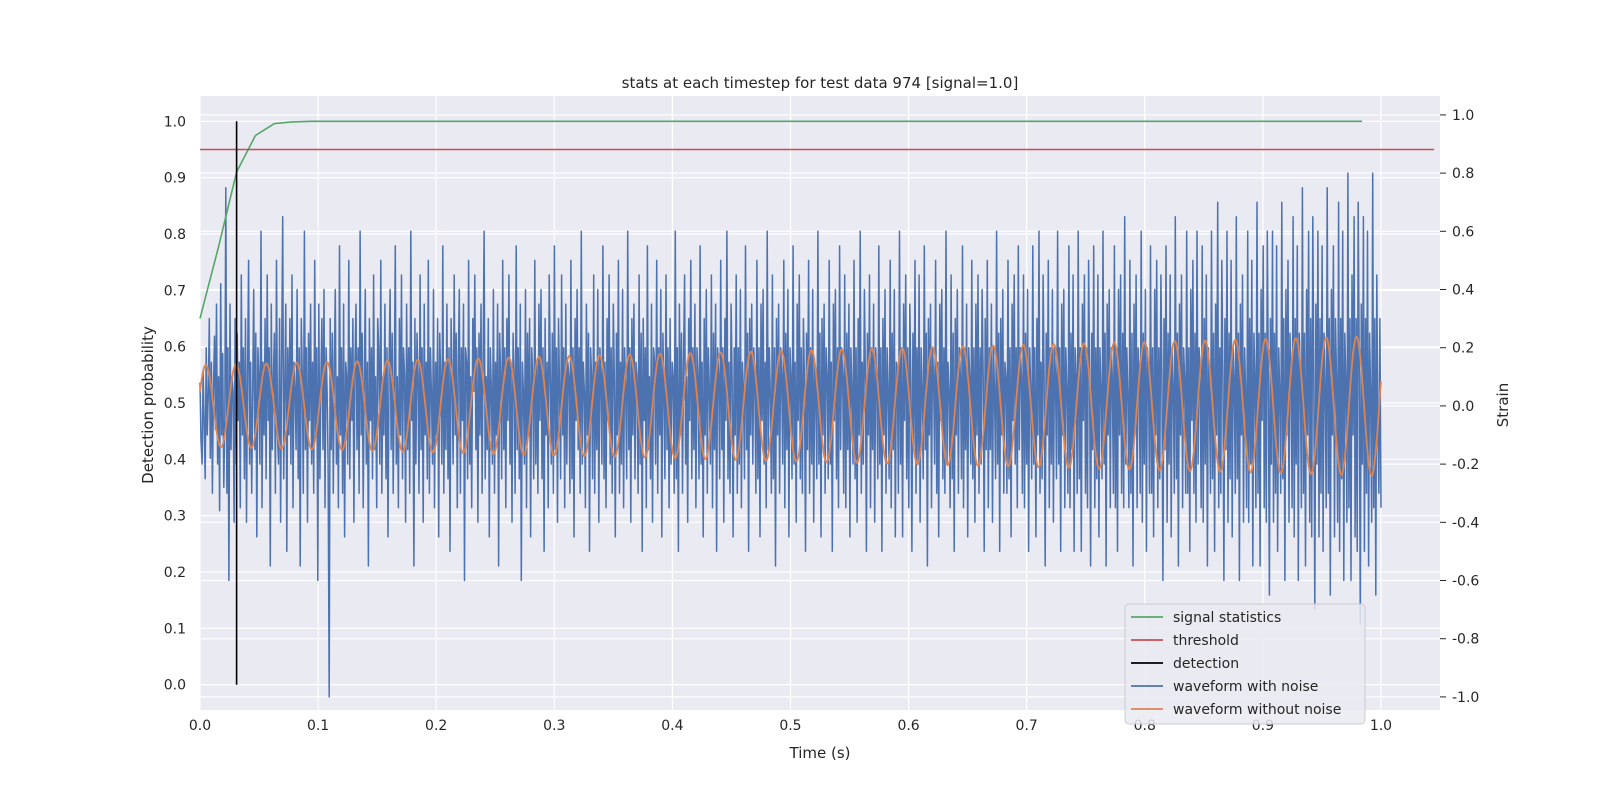 This screenshot has height=800, width=1600. Describe the element at coordinates (200, 726) in the screenshot. I see `x-tick-label: 0.0` at that location.